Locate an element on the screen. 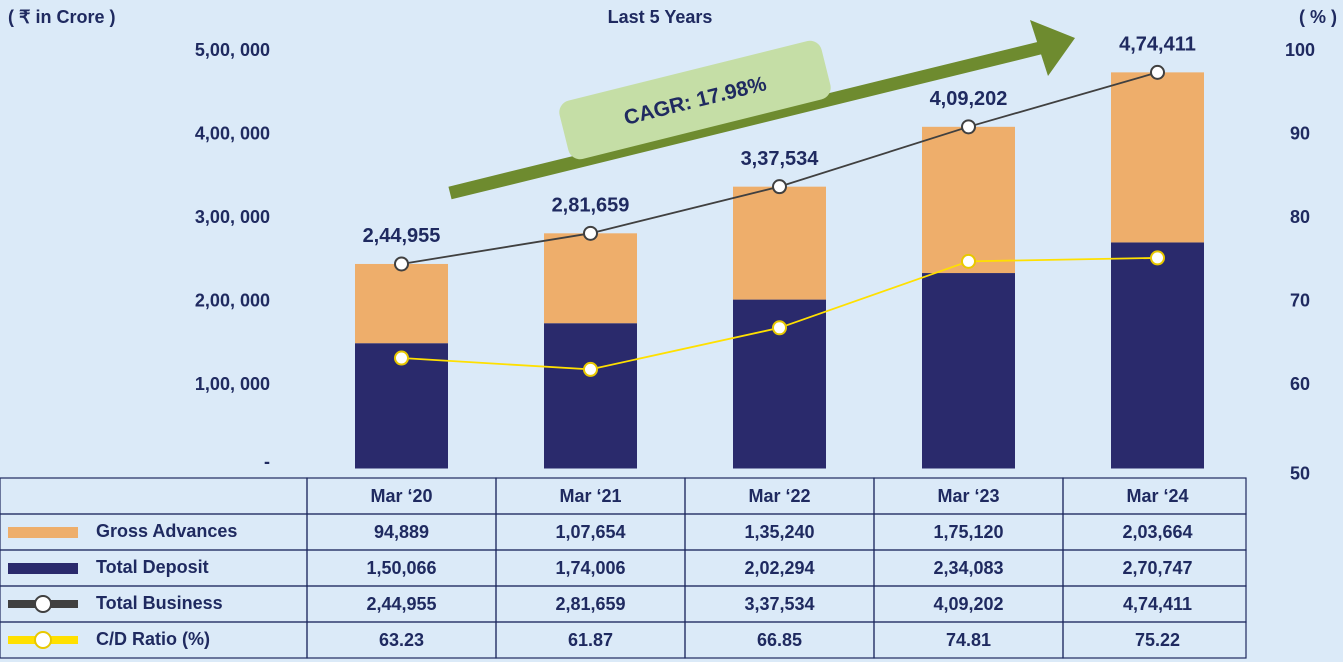 The height and width of the screenshot is (662, 1343). y-axis-label: ( ₹ in Crore ) is located at coordinates (61, 17).